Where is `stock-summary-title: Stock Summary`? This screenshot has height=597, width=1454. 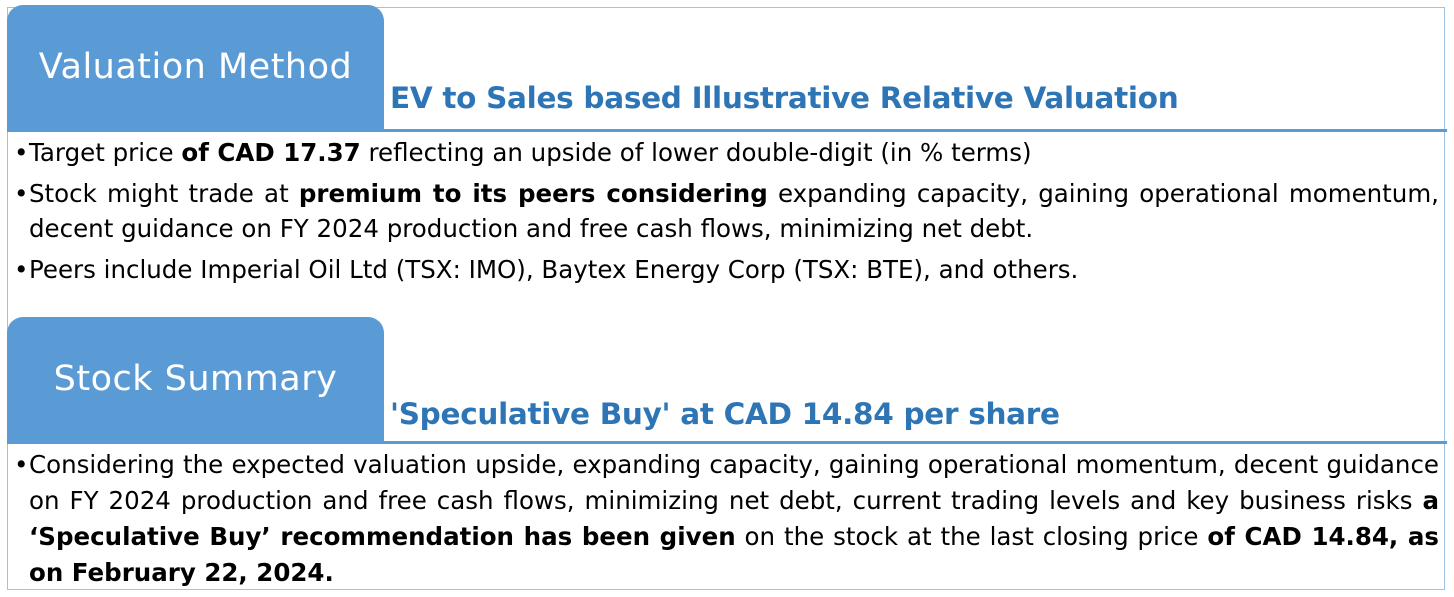 stock-summary-title: Stock Summary is located at coordinates (195, 379).